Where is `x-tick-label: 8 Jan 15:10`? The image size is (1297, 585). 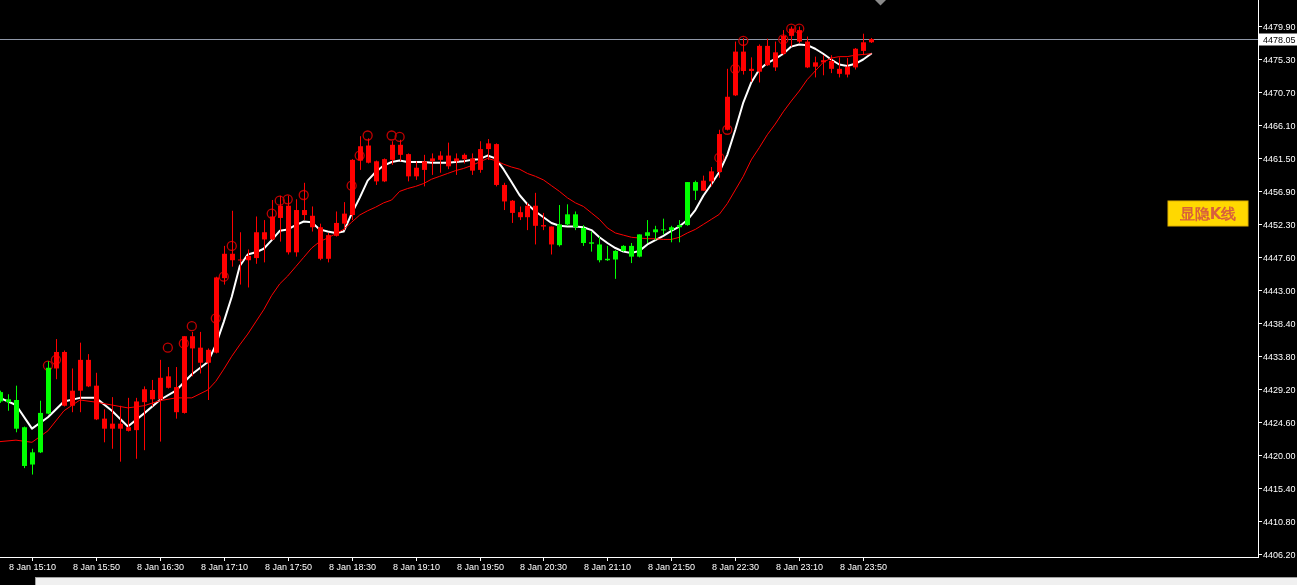 x-tick-label: 8 Jan 15:10 is located at coordinates (32, 567).